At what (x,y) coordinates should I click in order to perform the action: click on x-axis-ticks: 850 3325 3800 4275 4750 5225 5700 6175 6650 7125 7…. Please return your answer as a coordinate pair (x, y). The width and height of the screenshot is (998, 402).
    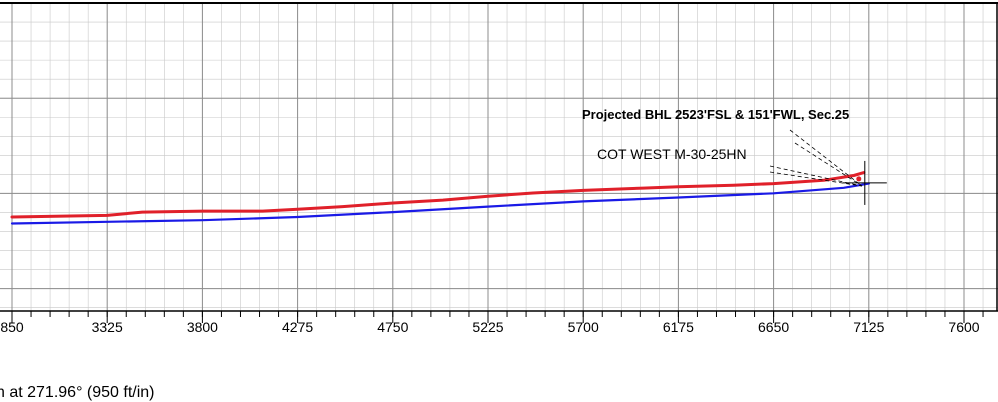
    Looking at the image, I should click on (492, 323).